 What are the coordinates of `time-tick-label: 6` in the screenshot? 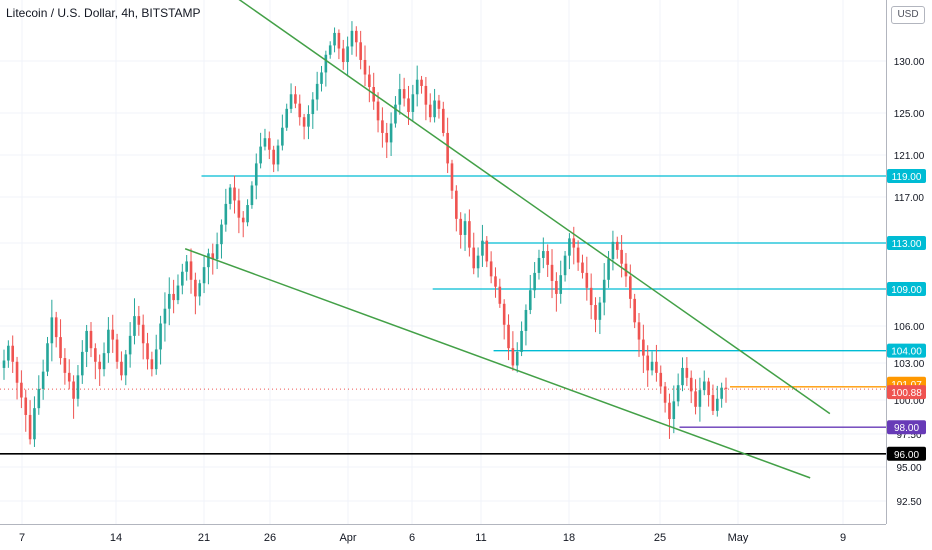 It's located at (412, 538).